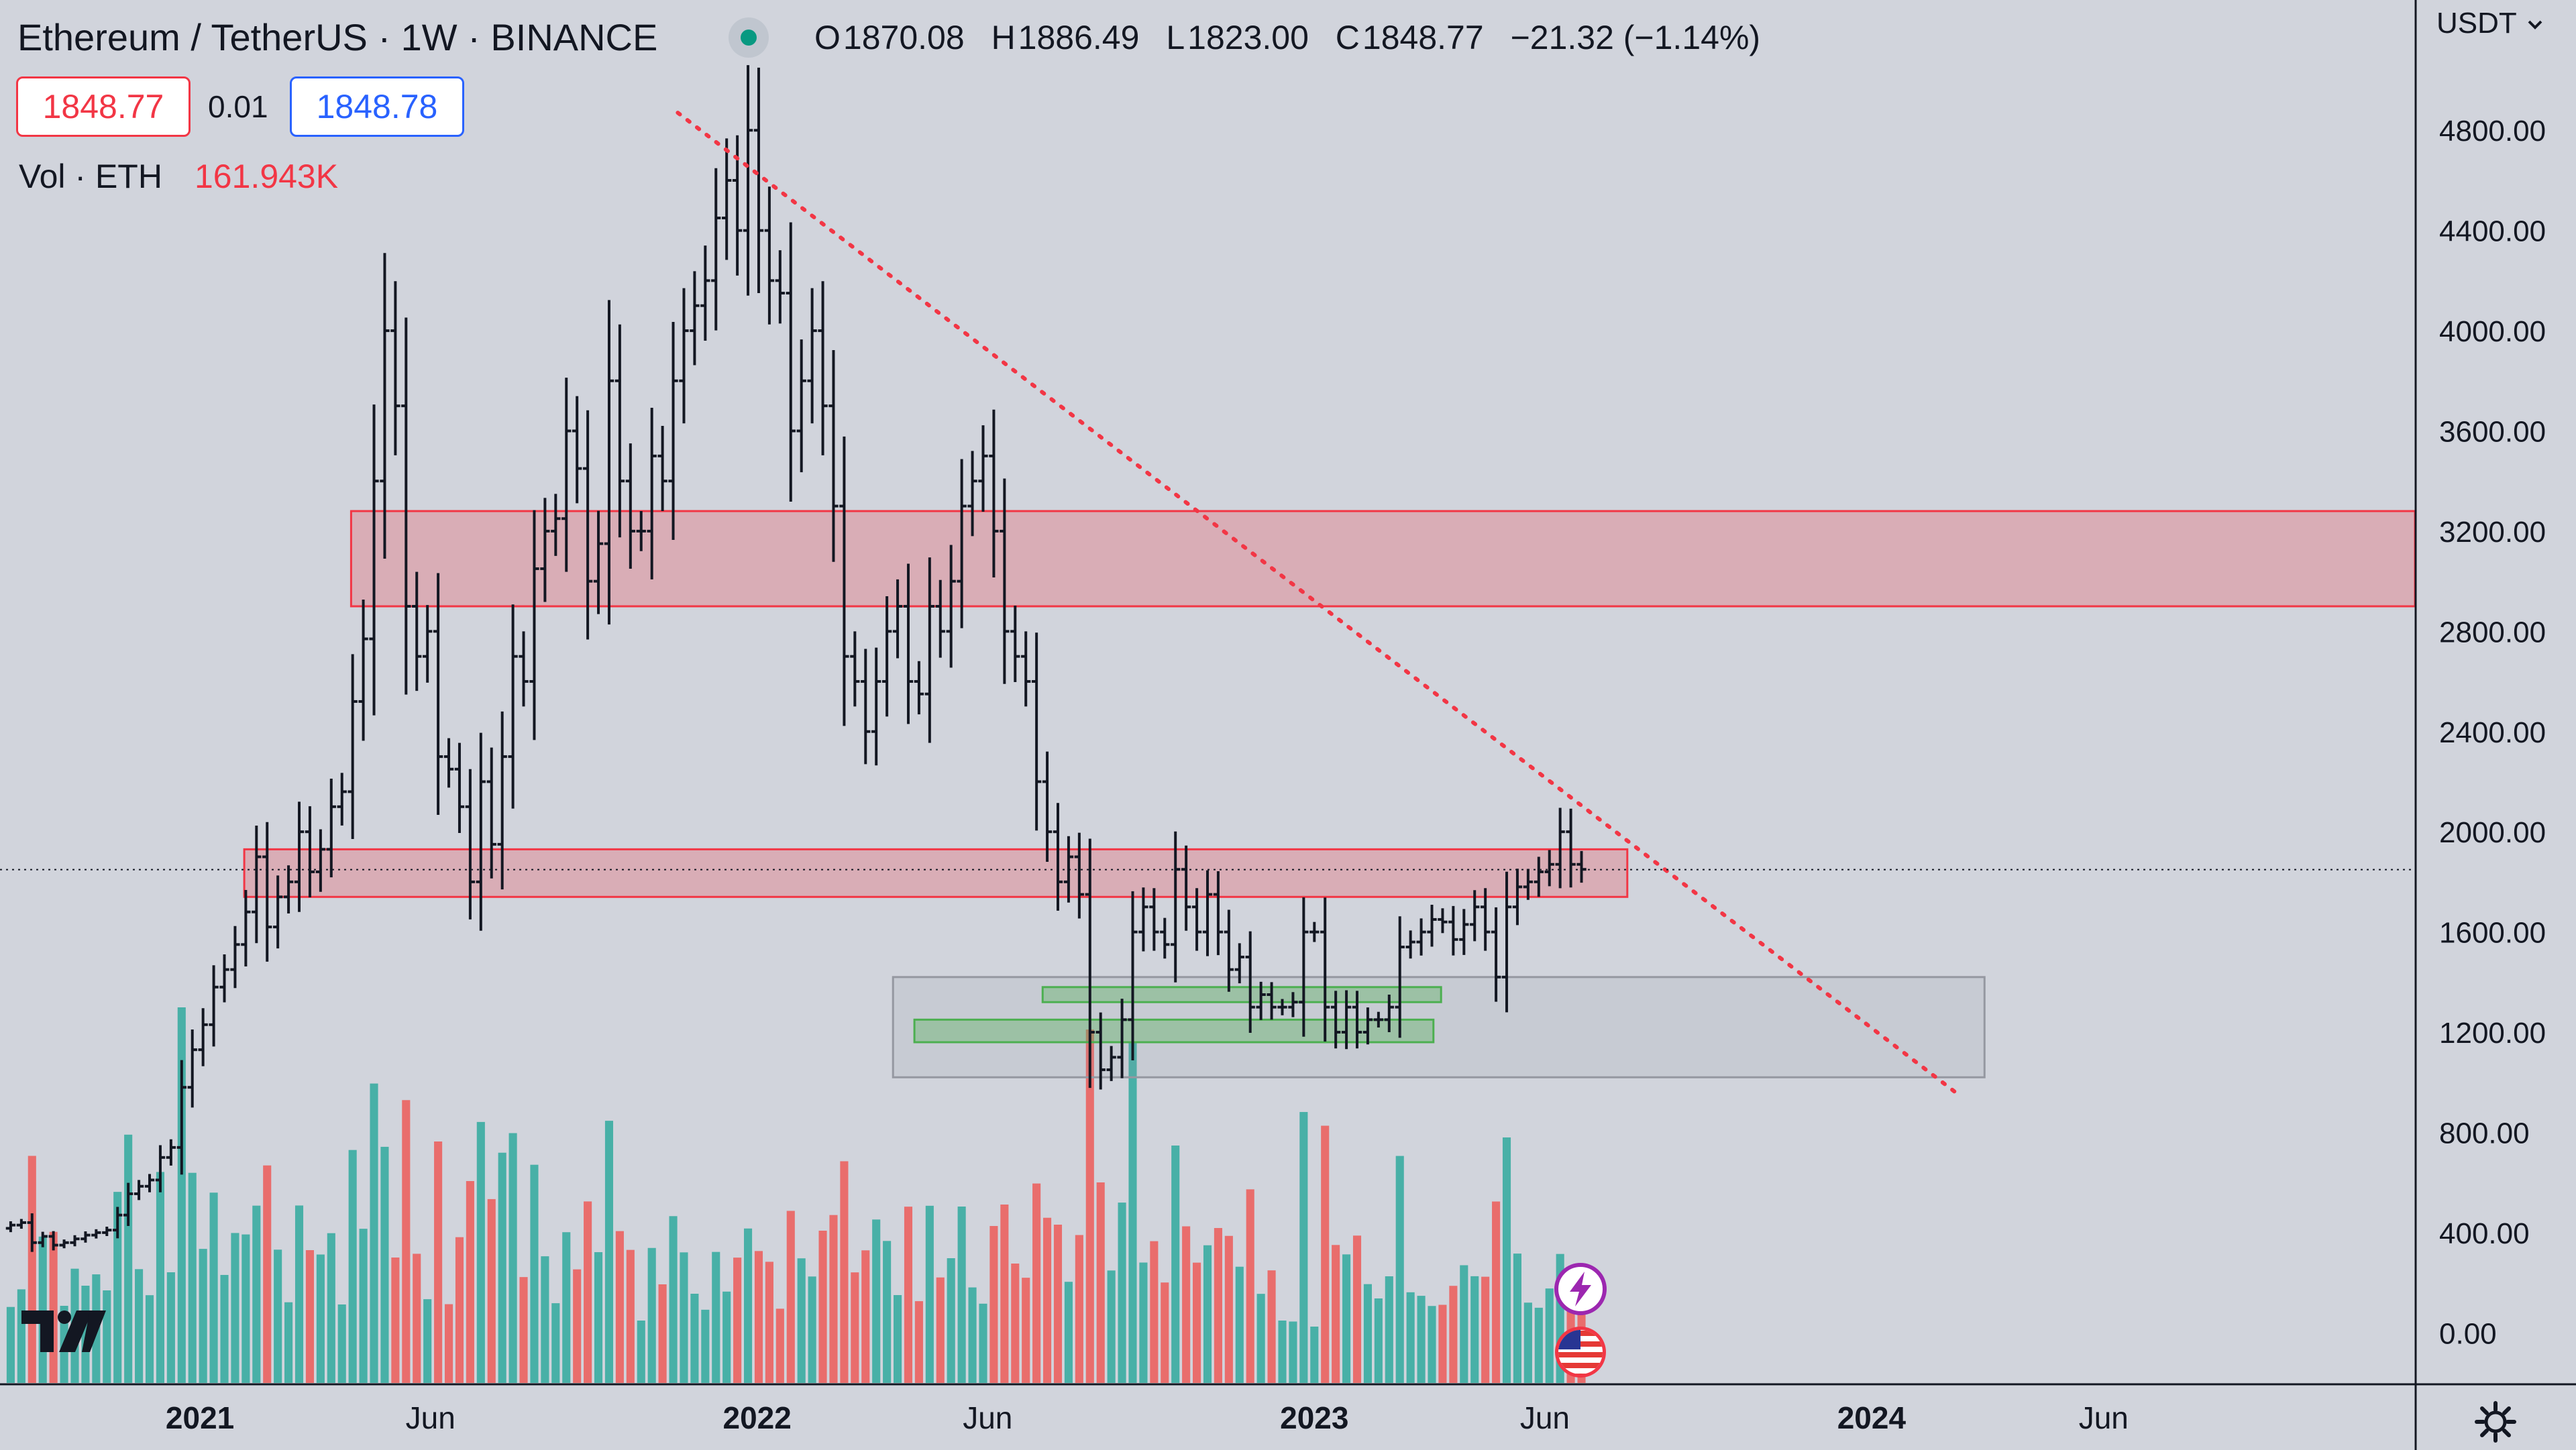  Describe the element at coordinates (1003, 37) in the screenshot. I see `high-label: H` at that location.